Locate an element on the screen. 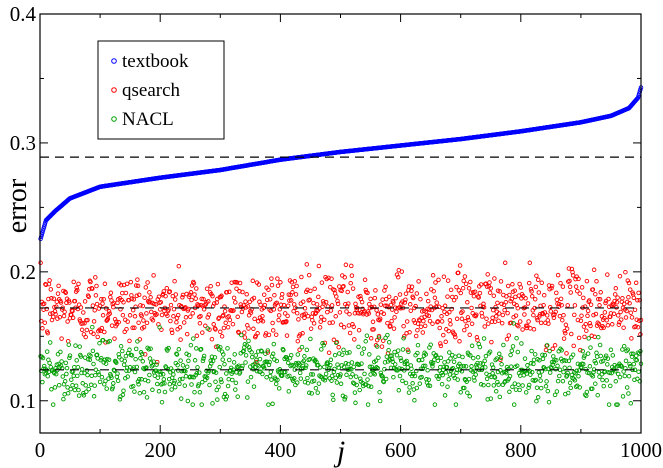 Image resolution: width=663 pixels, height=468 pixels. y-tick-label: 0.4 is located at coordinates (23, 14).